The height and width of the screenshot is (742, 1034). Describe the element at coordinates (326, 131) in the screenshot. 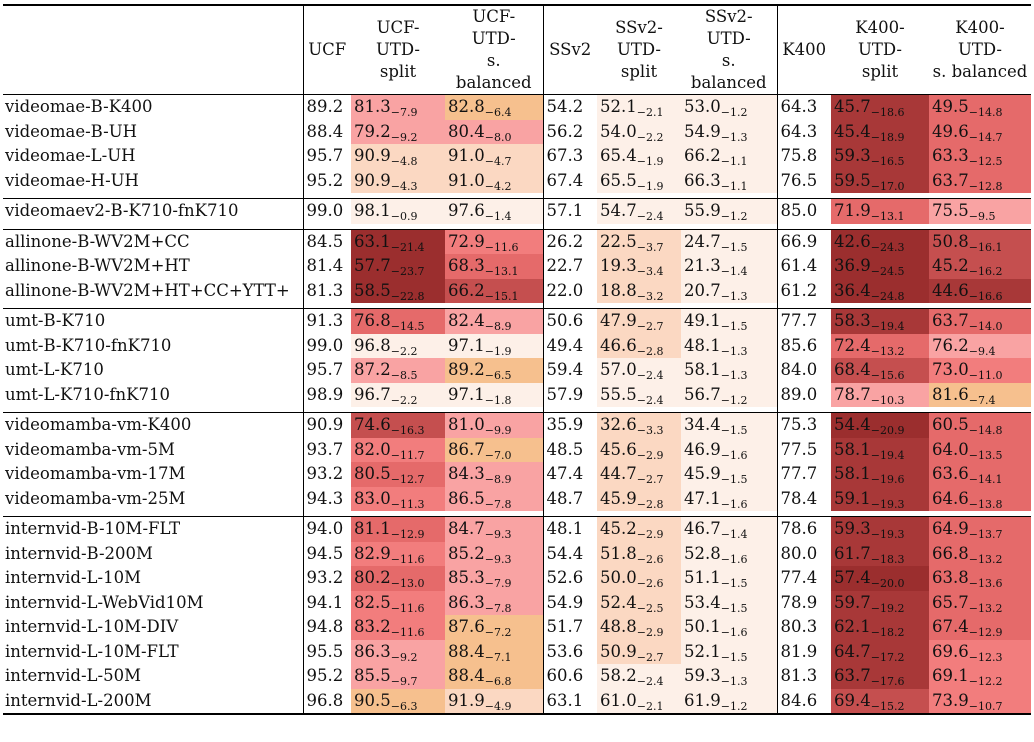

I see `ucf-cell: 88.4` at that location.